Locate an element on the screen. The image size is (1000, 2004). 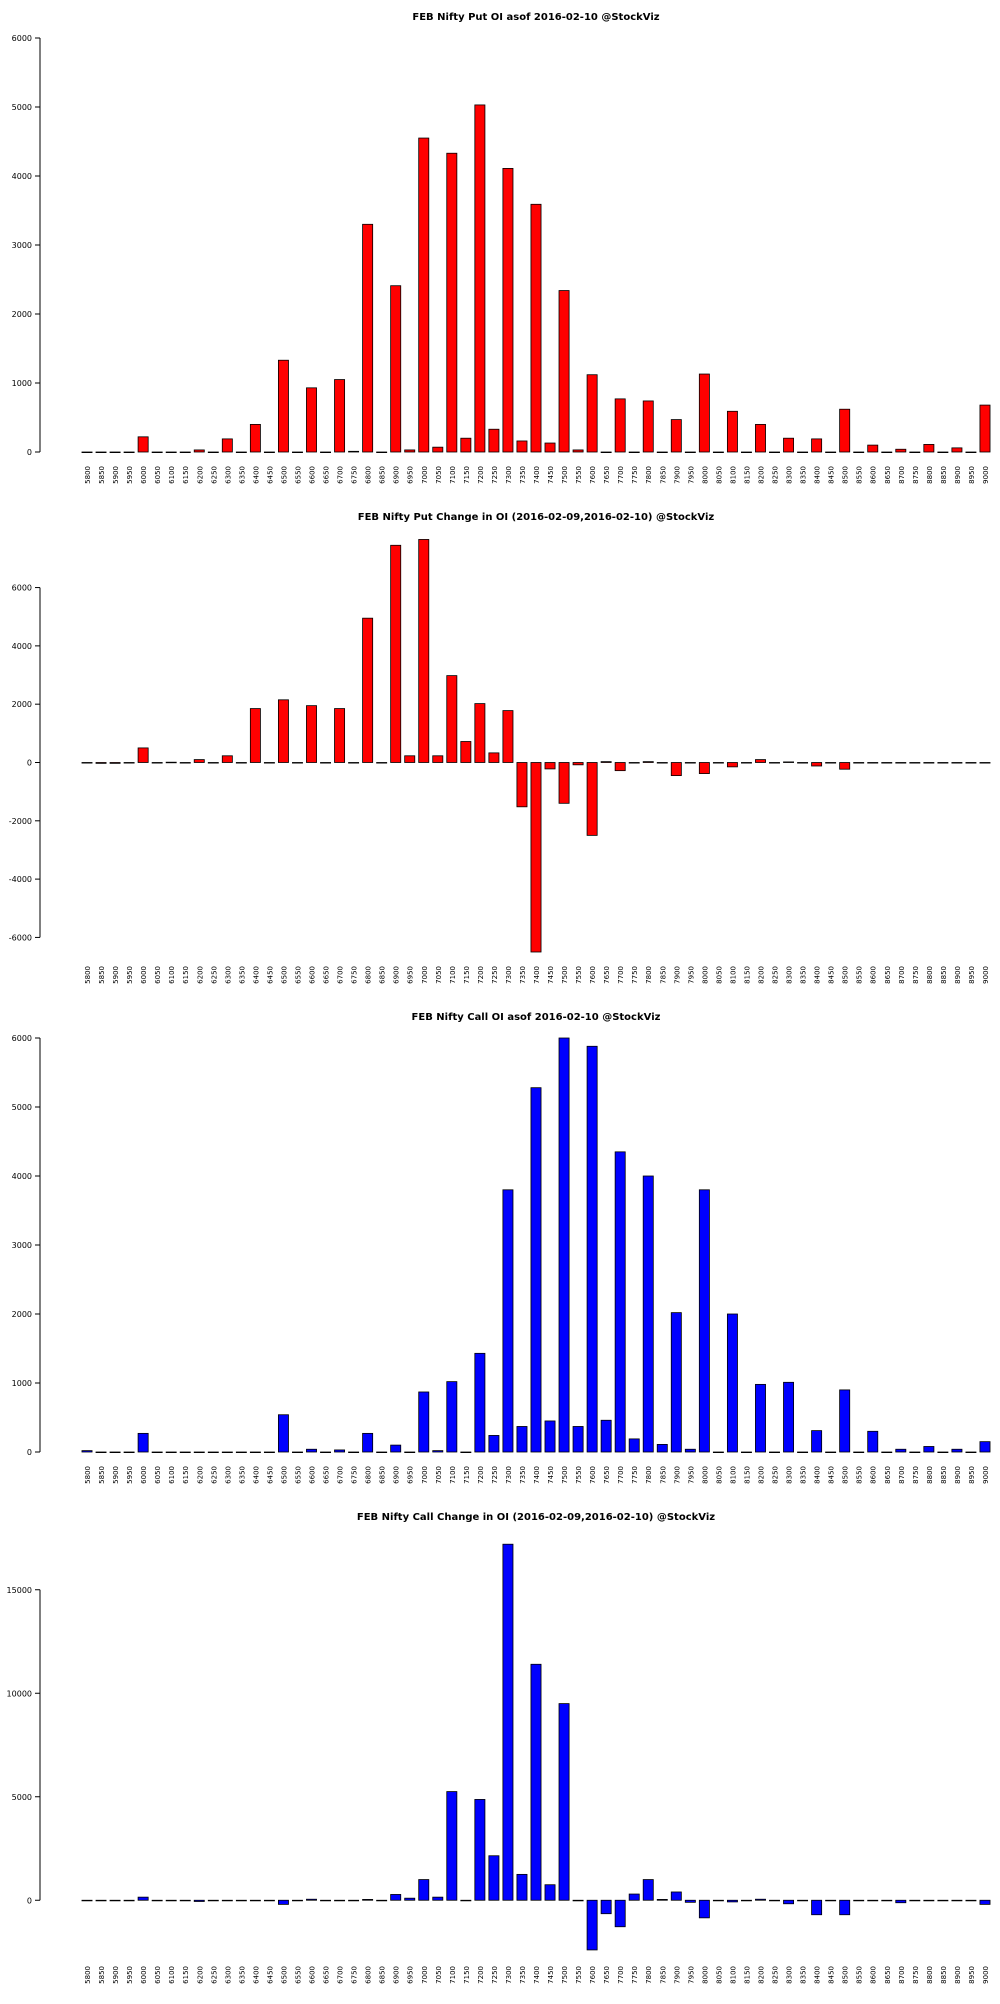
x-tick-label: 7950 is located at coordinates (691, 975).